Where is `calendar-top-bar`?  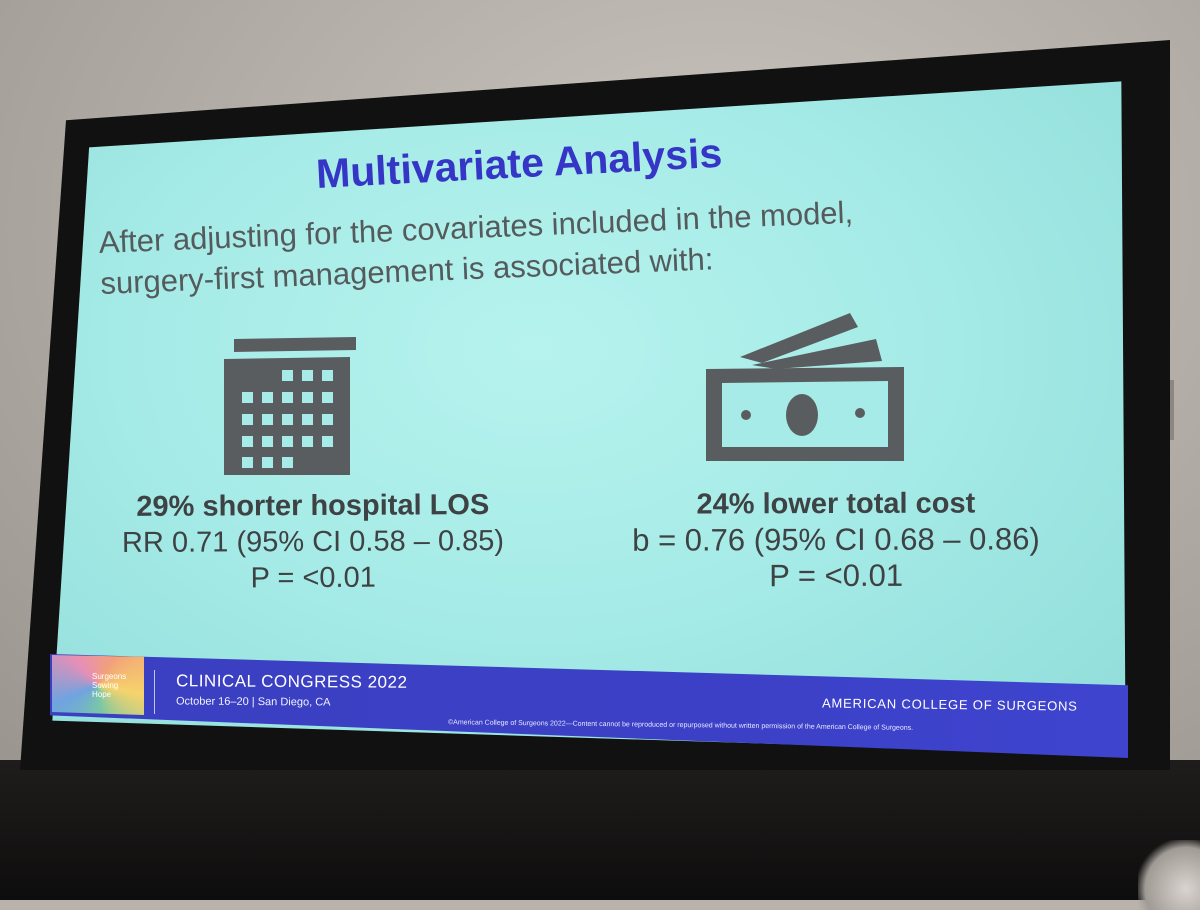
calendar-top-bar is located at coordinates (295, 344).